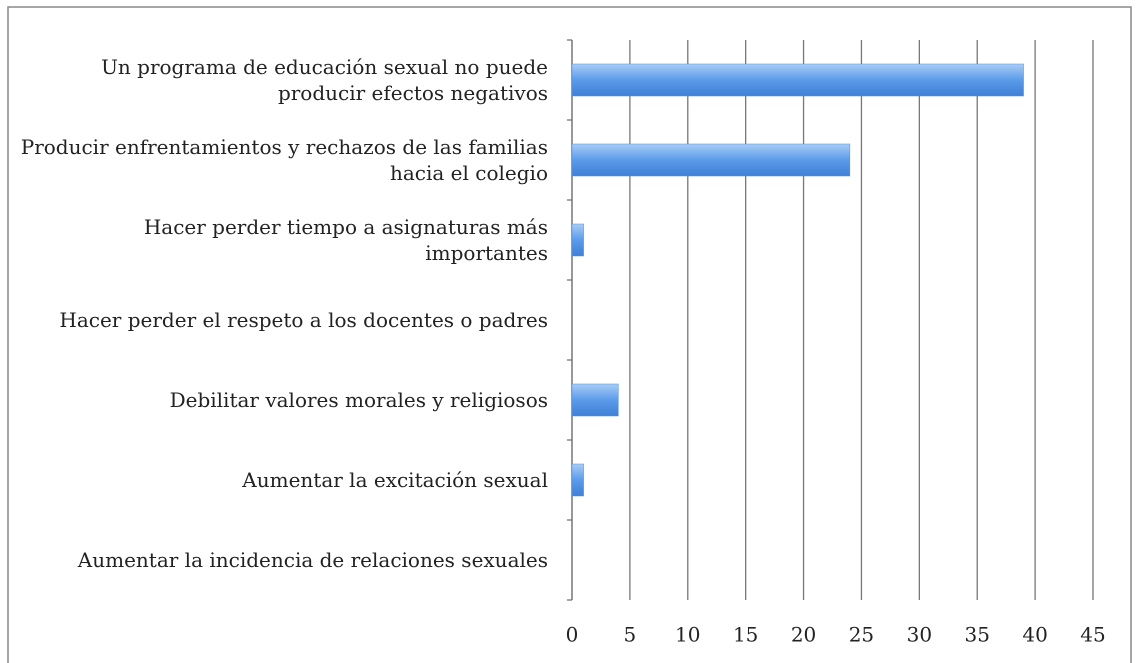 Image resolution: width=1139 pixels, height=663 pixels. What do you see at coordinates (919, 635) in the screenshot?
I see `x-tick-label: 30` at bounding box center [919, 635].